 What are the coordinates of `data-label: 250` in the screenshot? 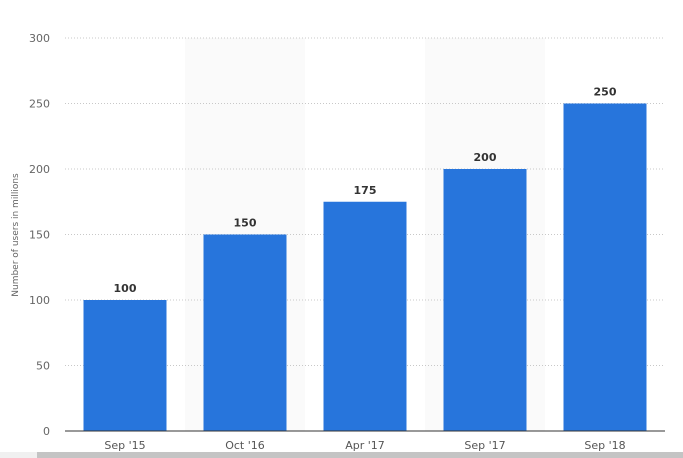 It's located at (605, 92).